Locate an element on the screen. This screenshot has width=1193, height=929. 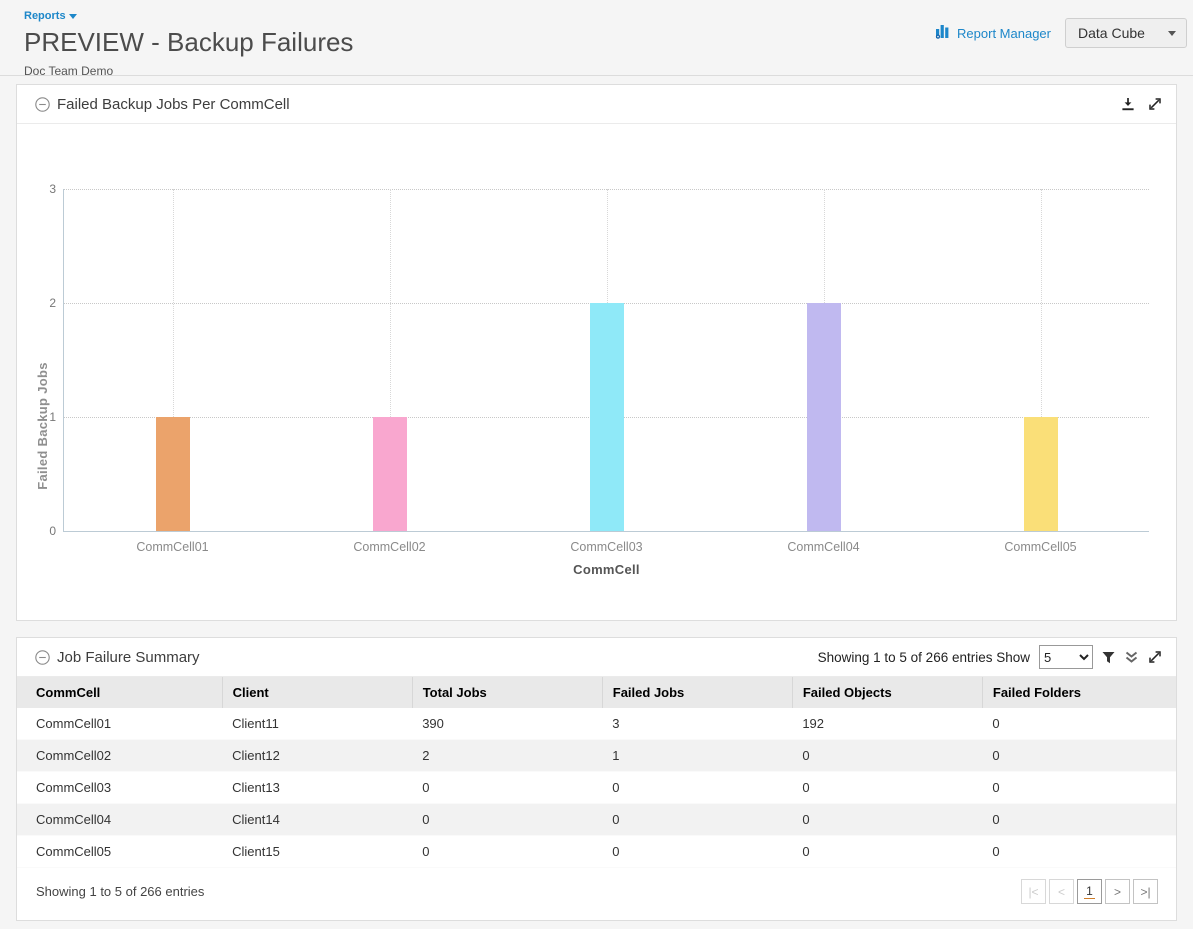
table-row: CommCell03 Client13 0 0 0 0 is located at coordinates (596, 787).